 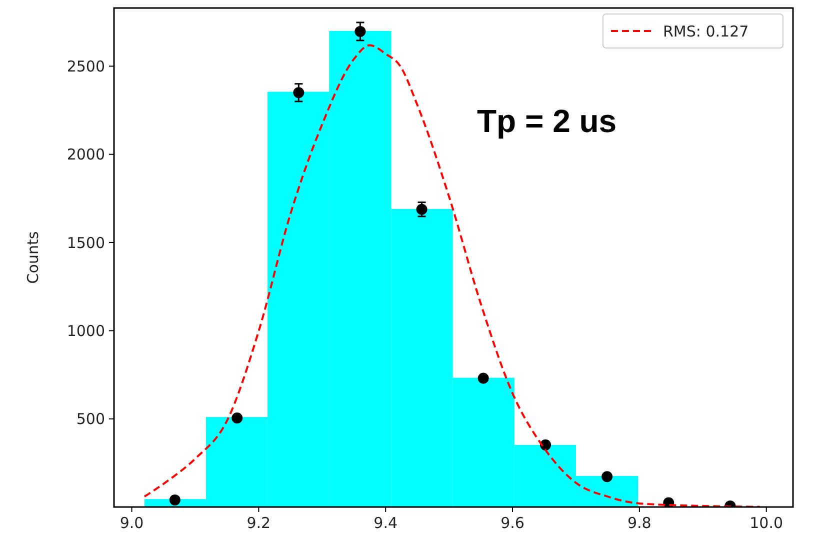 I want to click on x-tick-label: 9.4, so click(x=386, y=523).